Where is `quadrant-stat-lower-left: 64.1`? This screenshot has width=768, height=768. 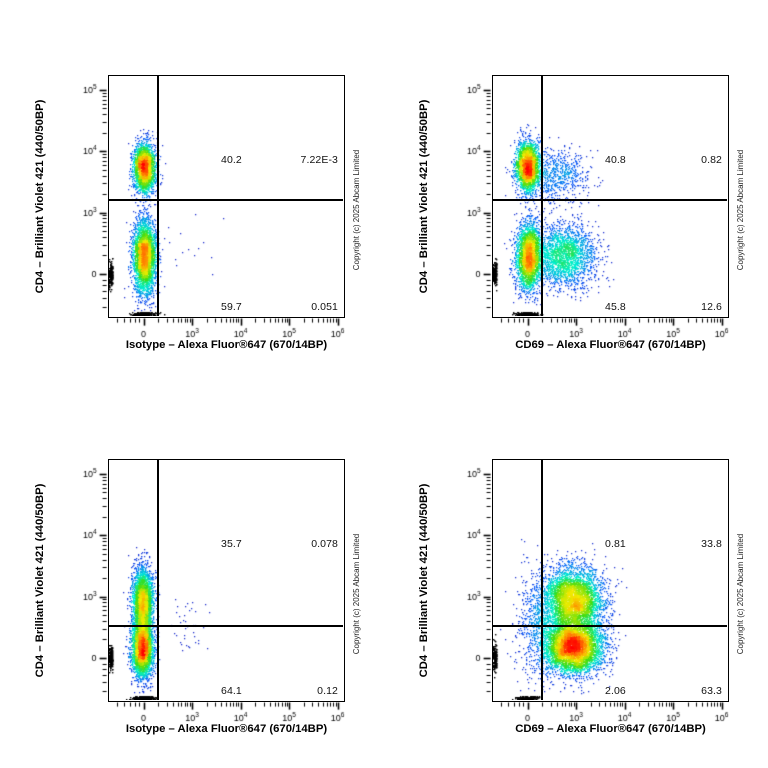 quadrant-stat-lower-left: 64.1 is located at coordinates (231, 691).